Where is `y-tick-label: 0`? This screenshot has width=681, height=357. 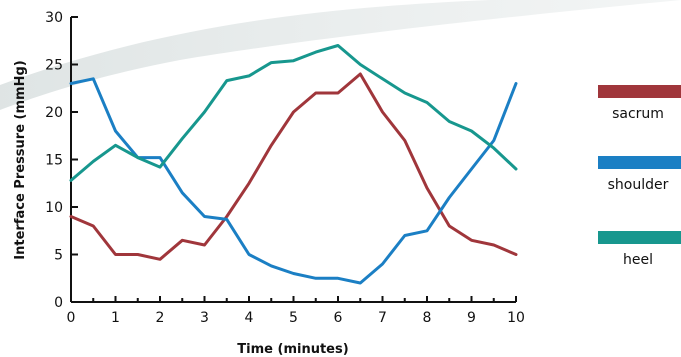
y-tick-label: 0 is located at coordinates (58, 303).